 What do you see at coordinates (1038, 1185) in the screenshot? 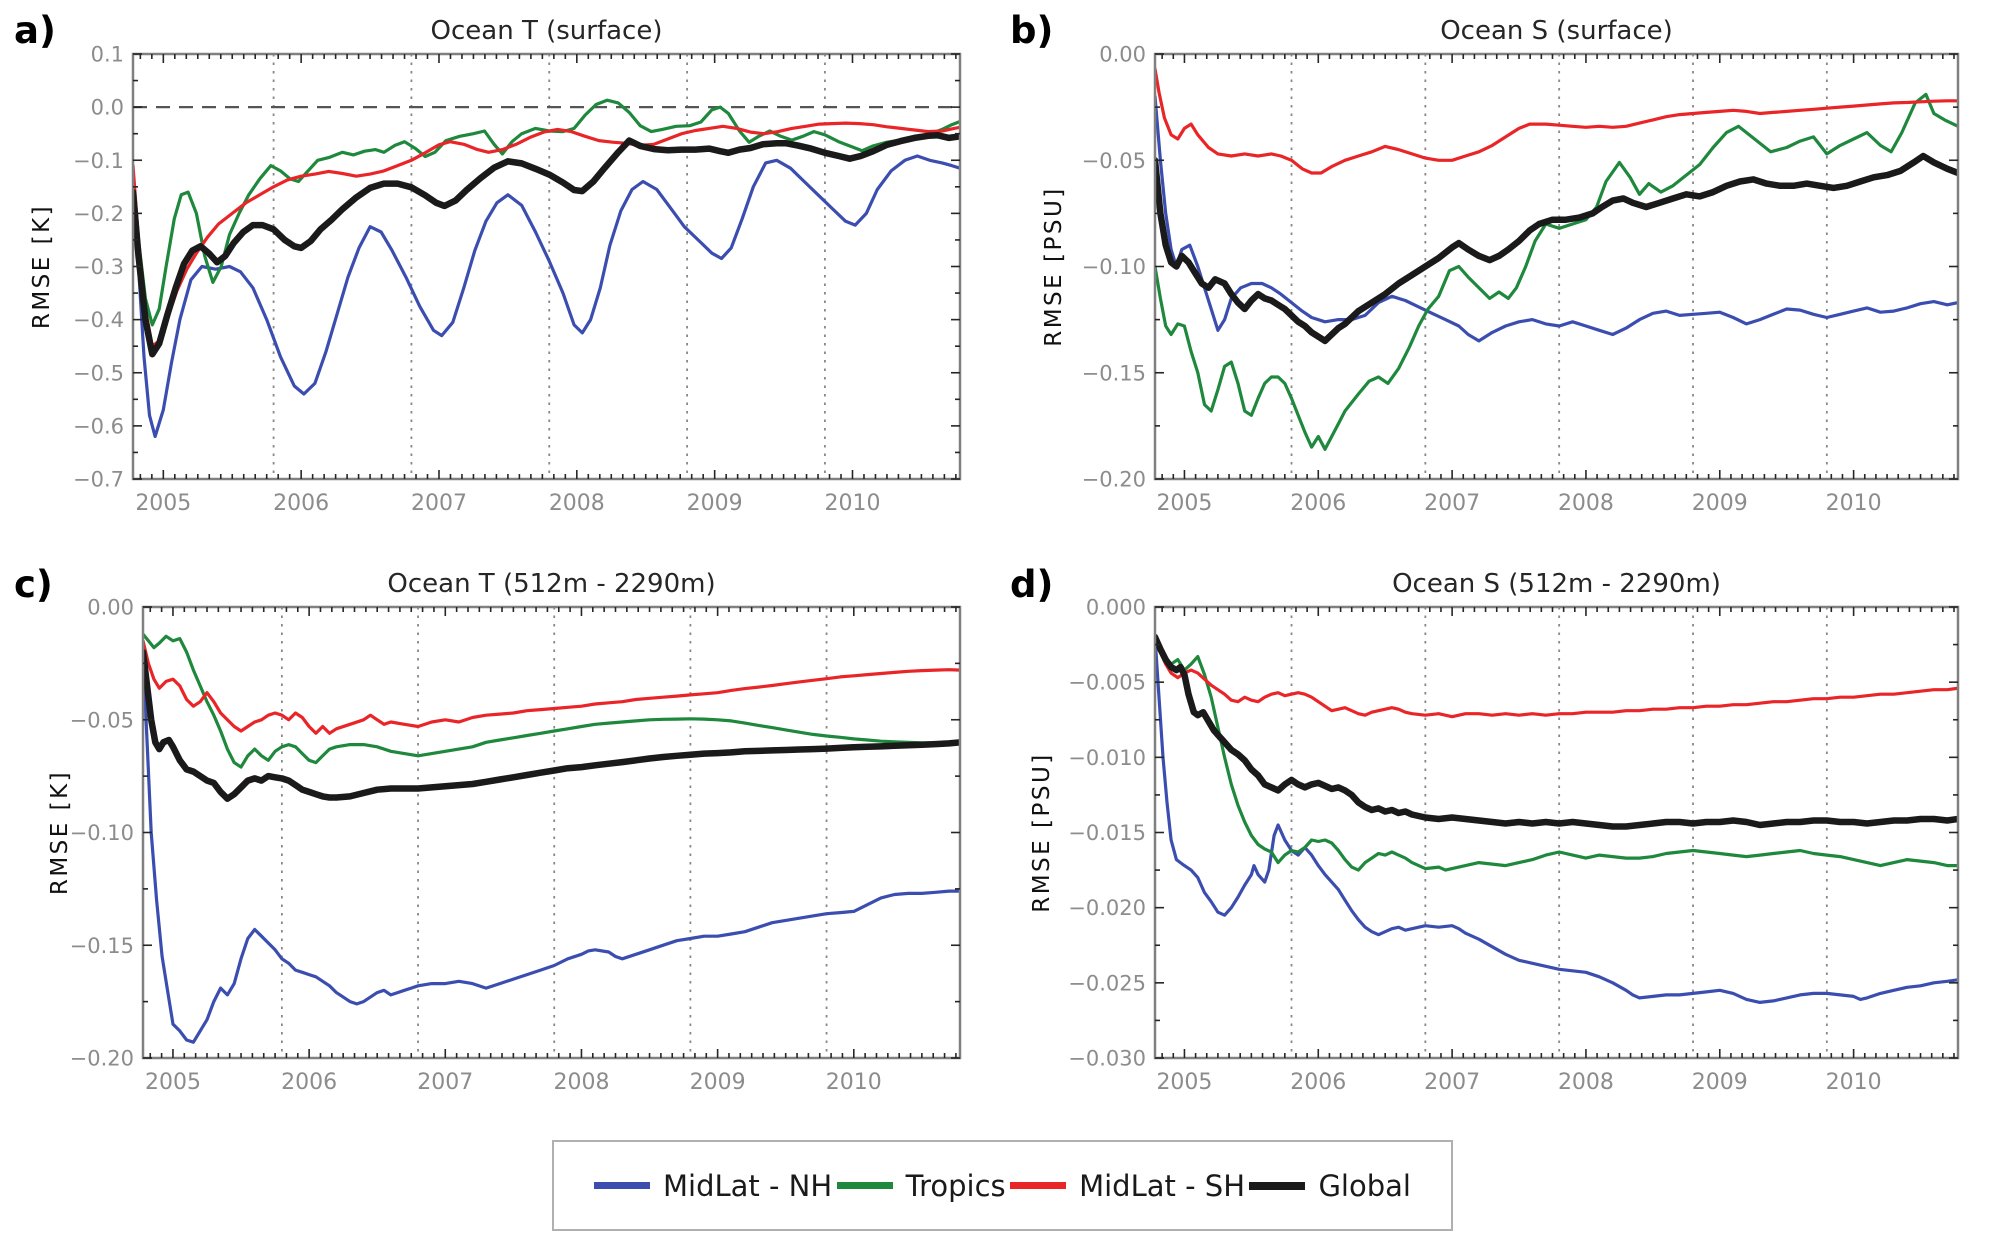
I see `legend-swatch-midlat-sh-icon` at bounding box center [1038, 1185].